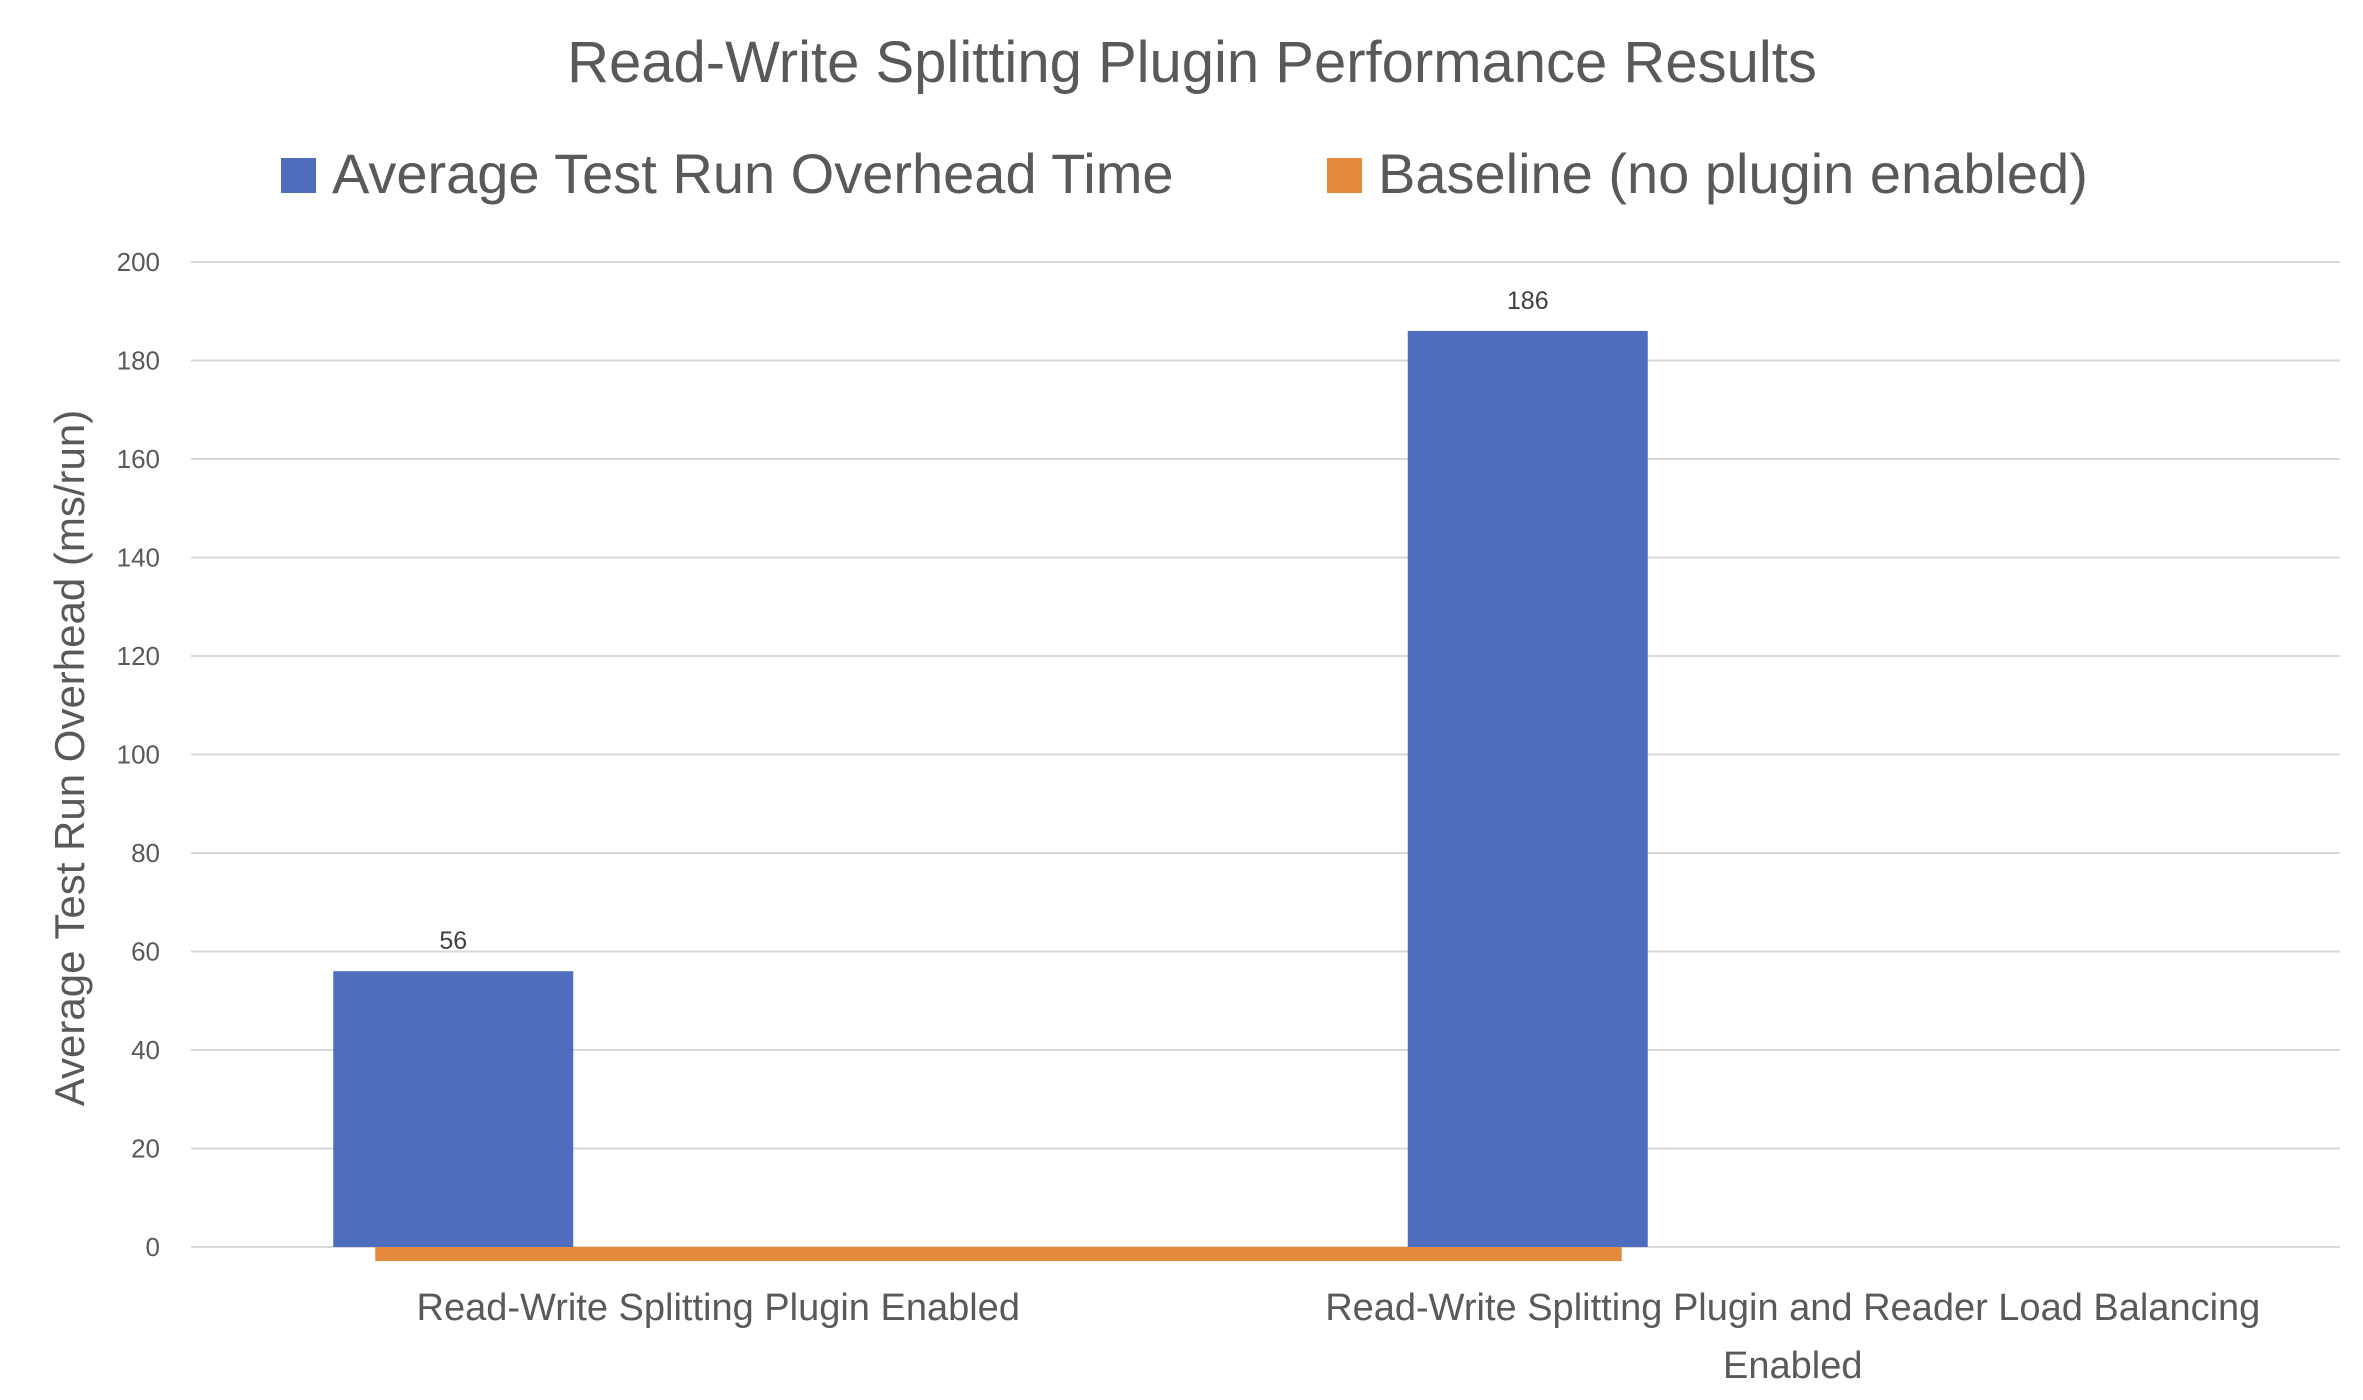 This screenshot has height=1400, width=2363. I want to click on x-category-label: Read-Write Splitting Plugin Enabled, so click(718, 1308).